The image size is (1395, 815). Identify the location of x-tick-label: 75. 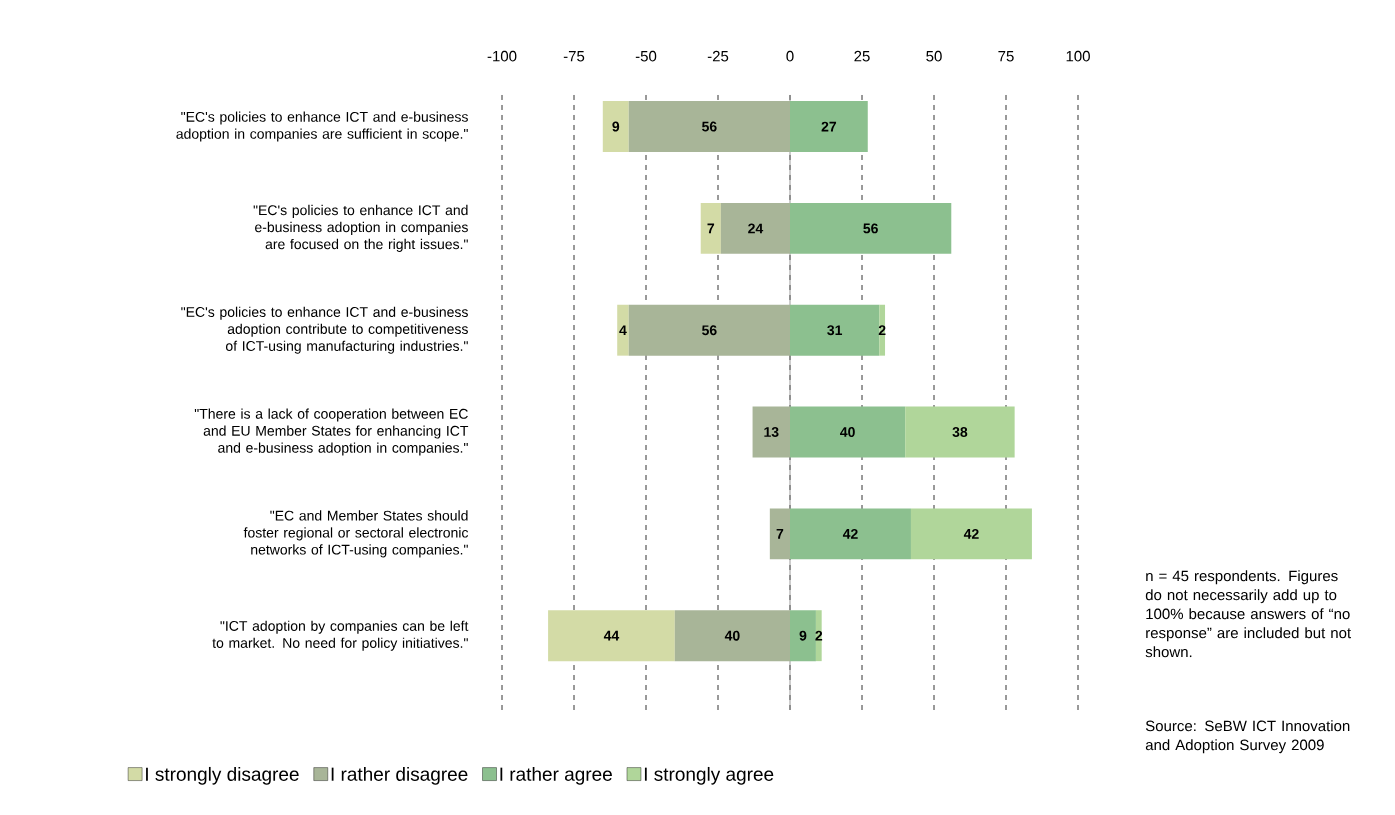
(1006, 56).